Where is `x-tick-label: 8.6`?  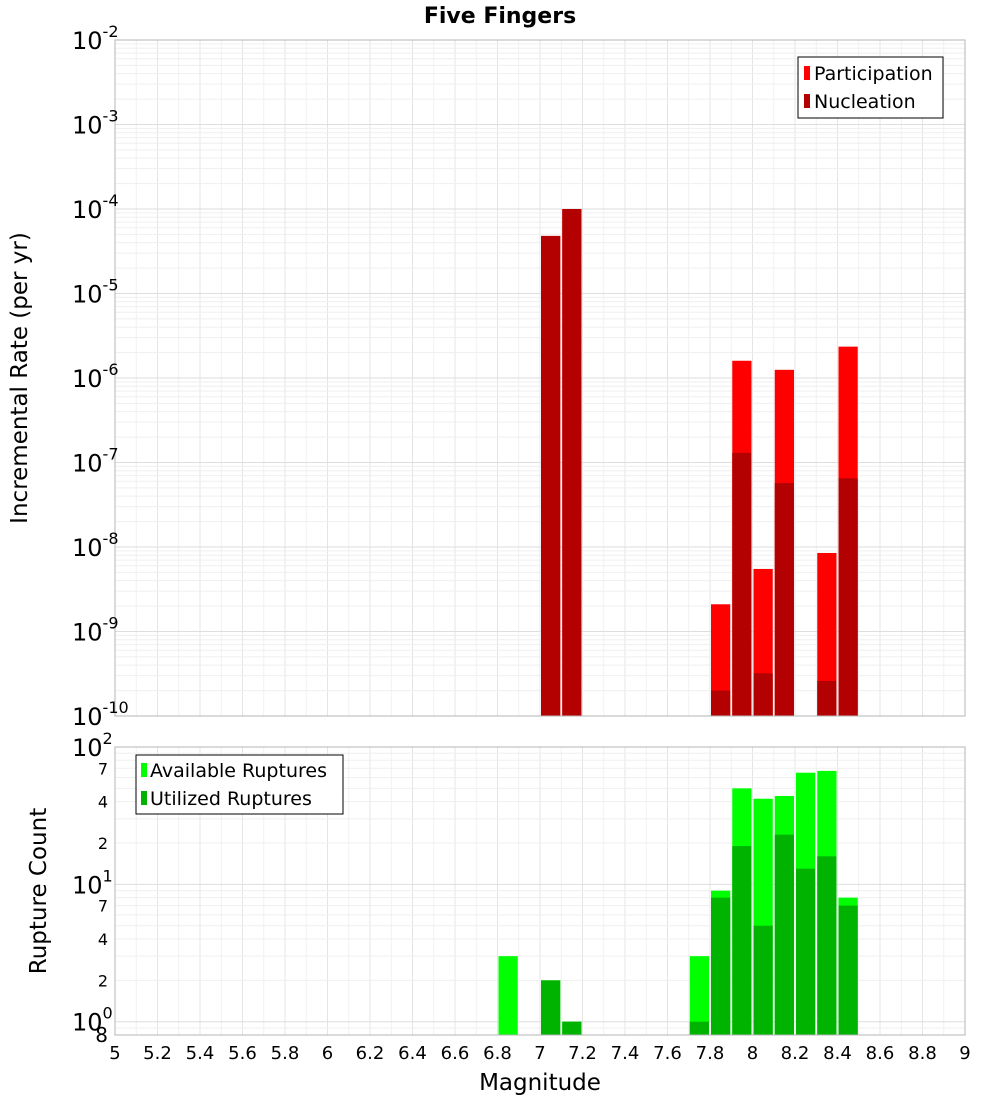
x-tick-label: 8.6 is located at coordinates (880, 1053).